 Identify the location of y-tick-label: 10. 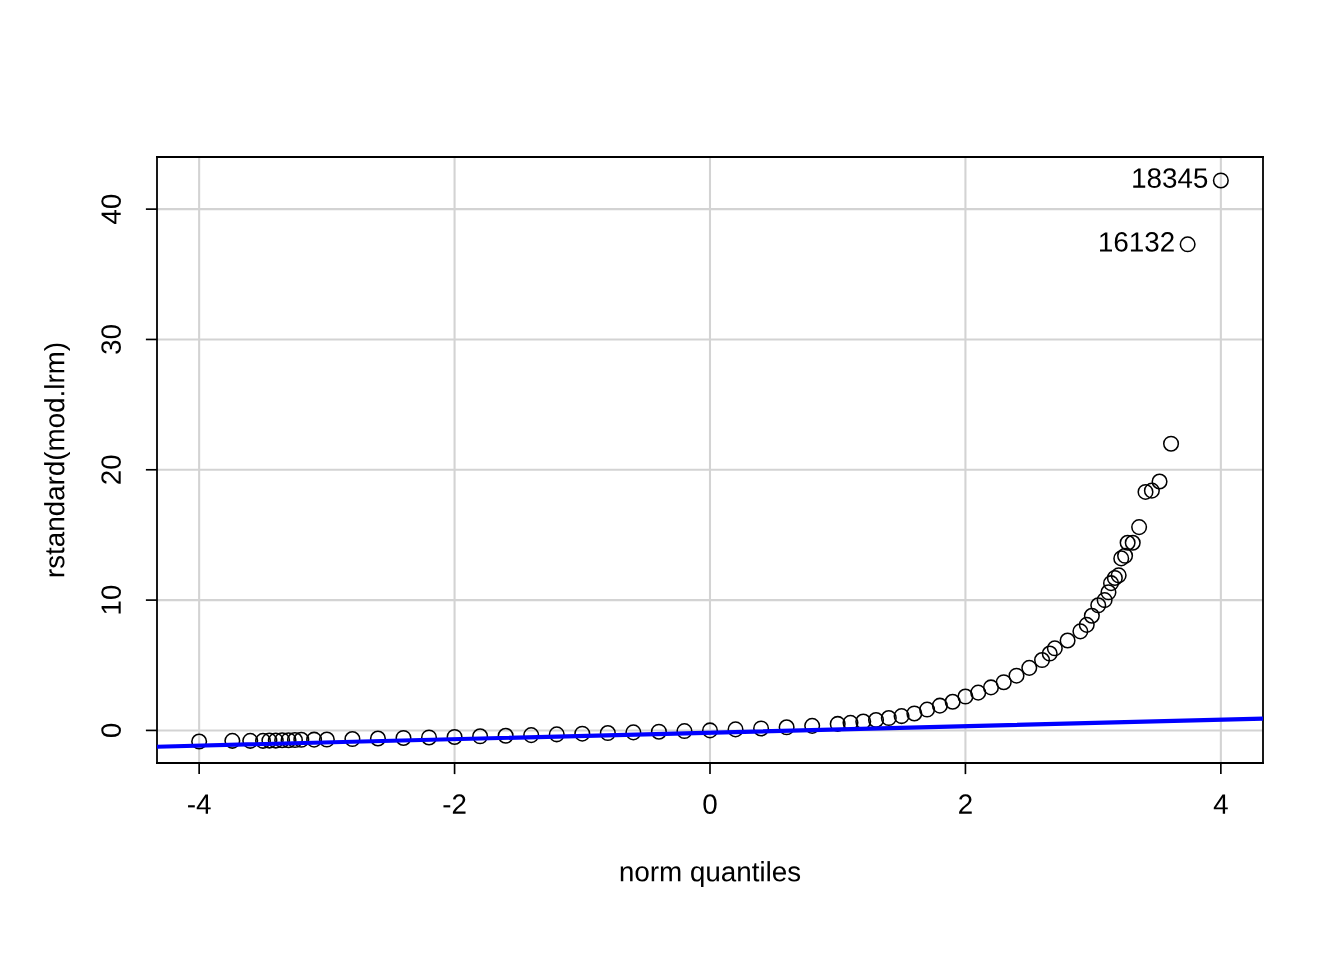
(111, 599).